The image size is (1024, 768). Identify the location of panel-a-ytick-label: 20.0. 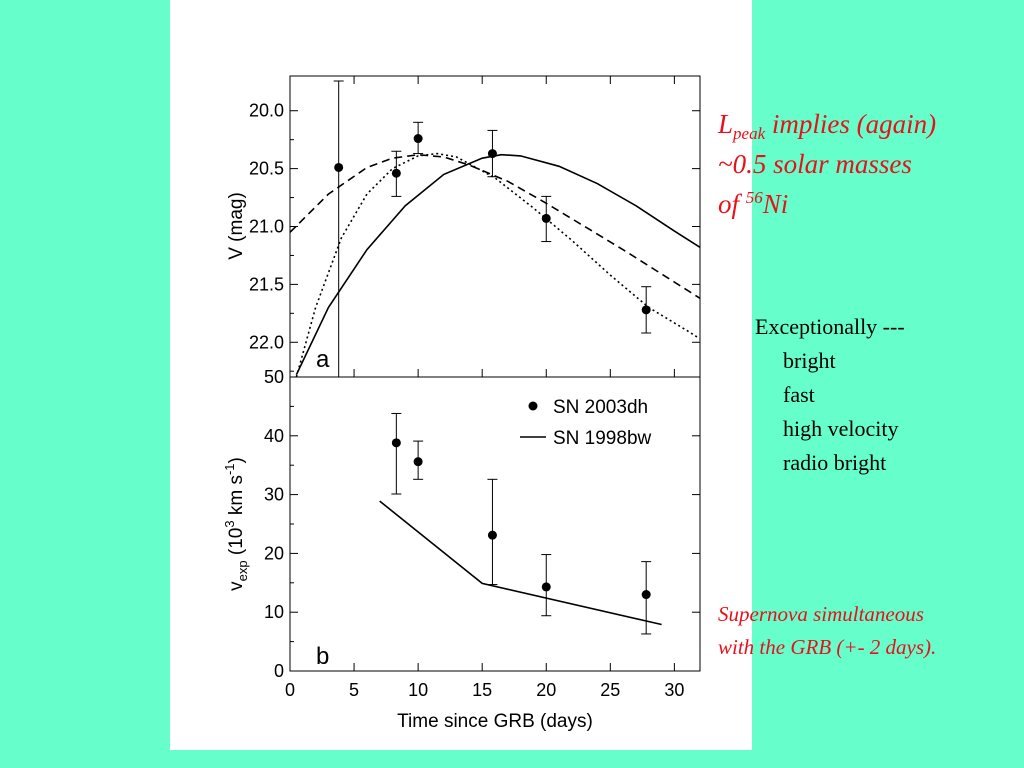
(266, 111).